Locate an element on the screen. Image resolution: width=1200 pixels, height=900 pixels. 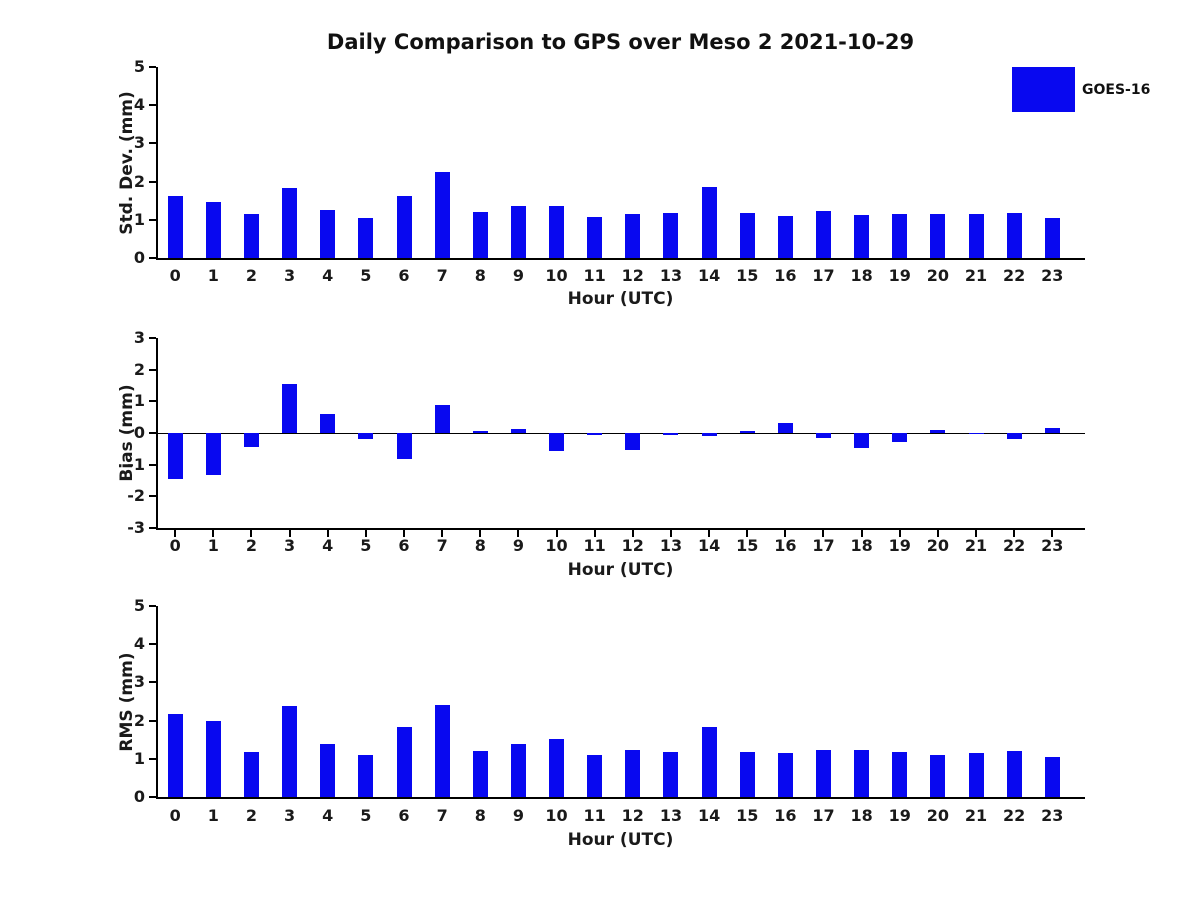
x-tick-label-stddev: 13 is located at coordinates (671, 275).